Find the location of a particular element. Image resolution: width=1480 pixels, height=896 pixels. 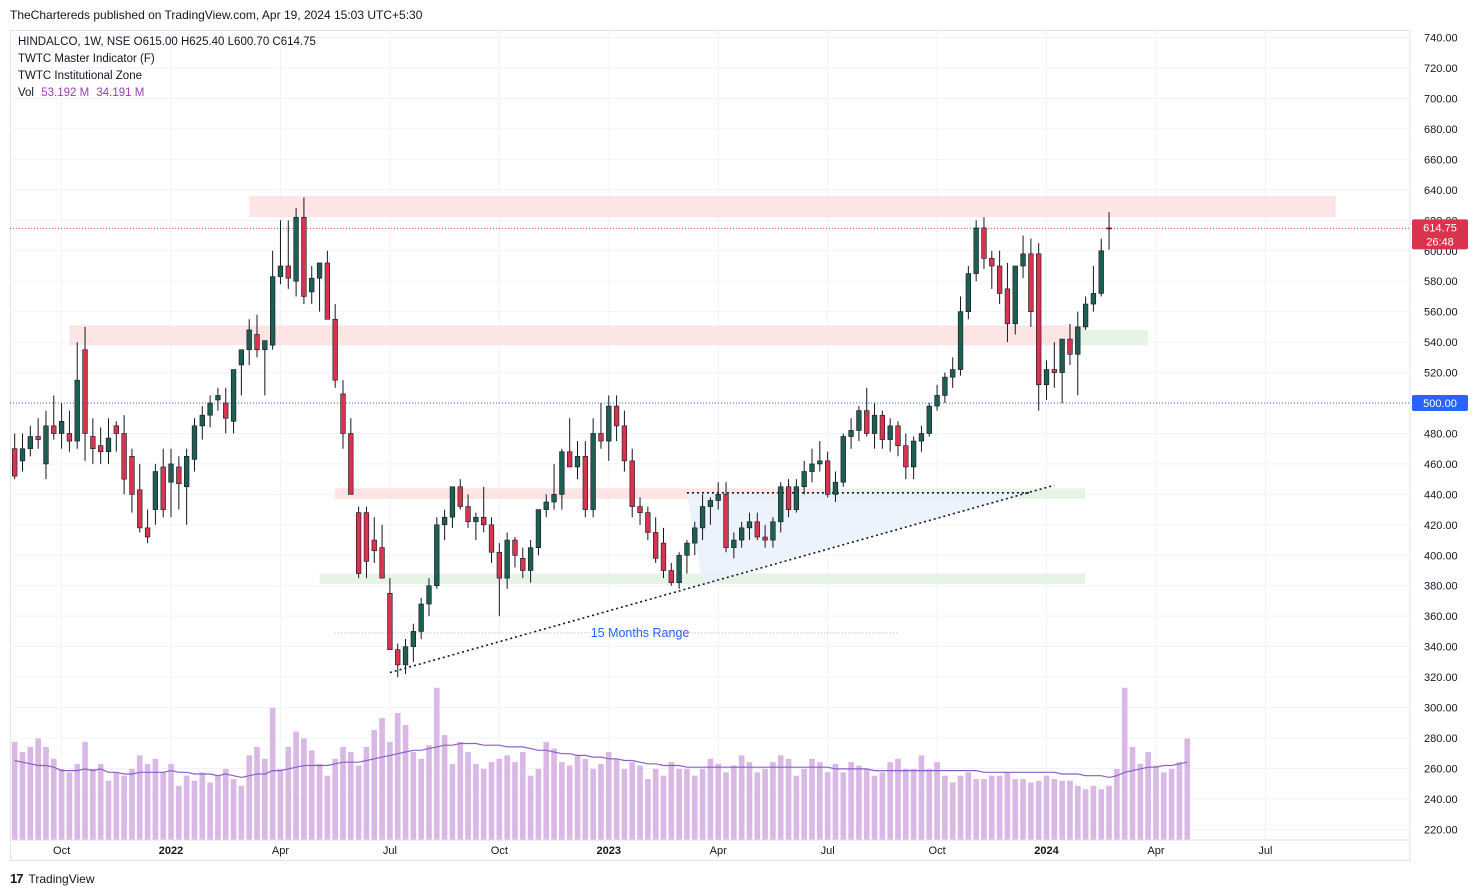

footer-brand: TradingView is located at coordinates (61, 879).